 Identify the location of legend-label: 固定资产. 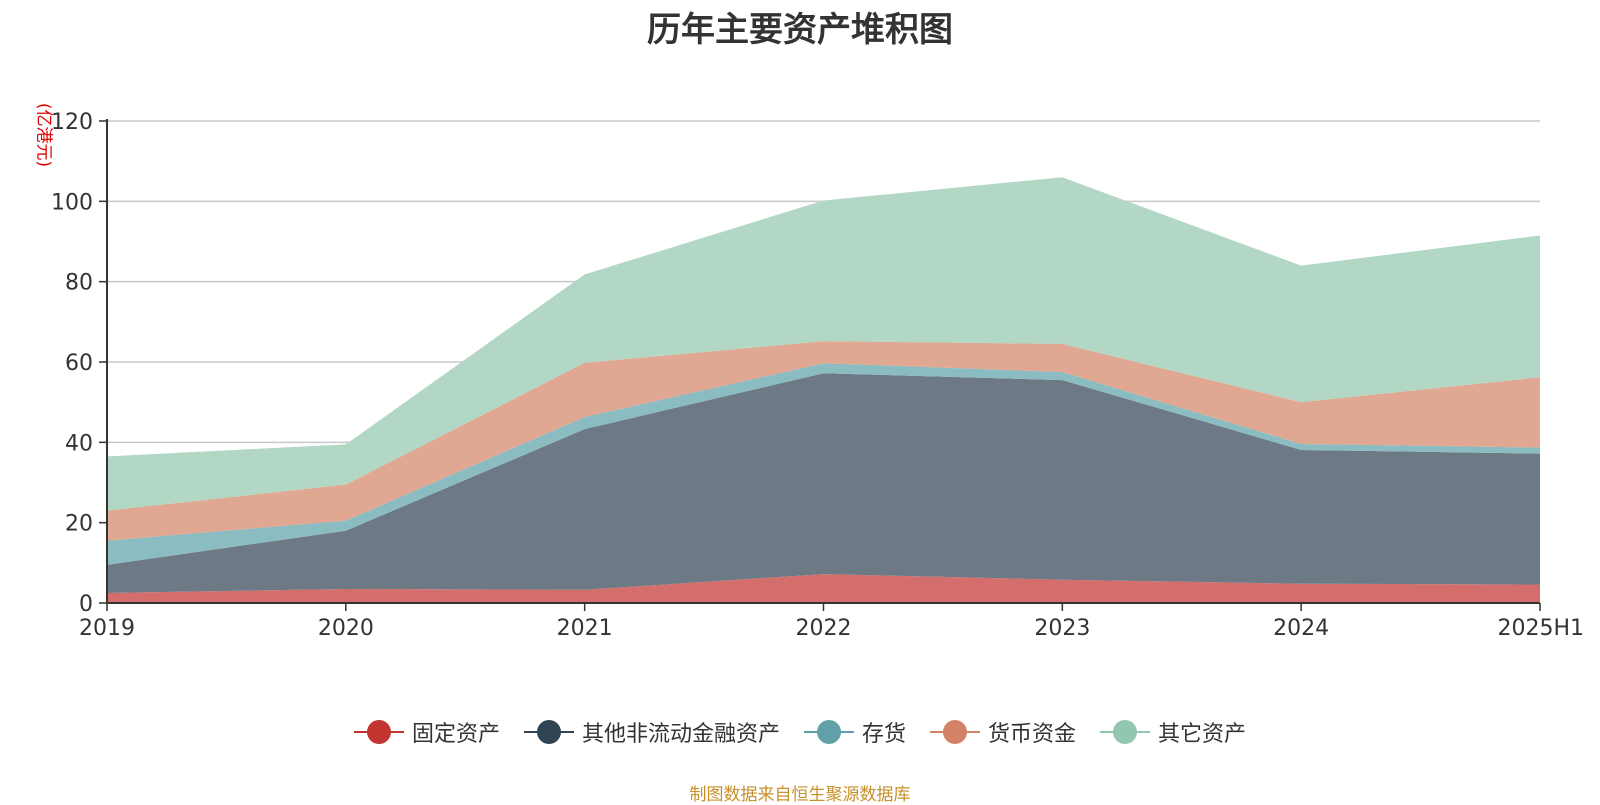
(455, 734).